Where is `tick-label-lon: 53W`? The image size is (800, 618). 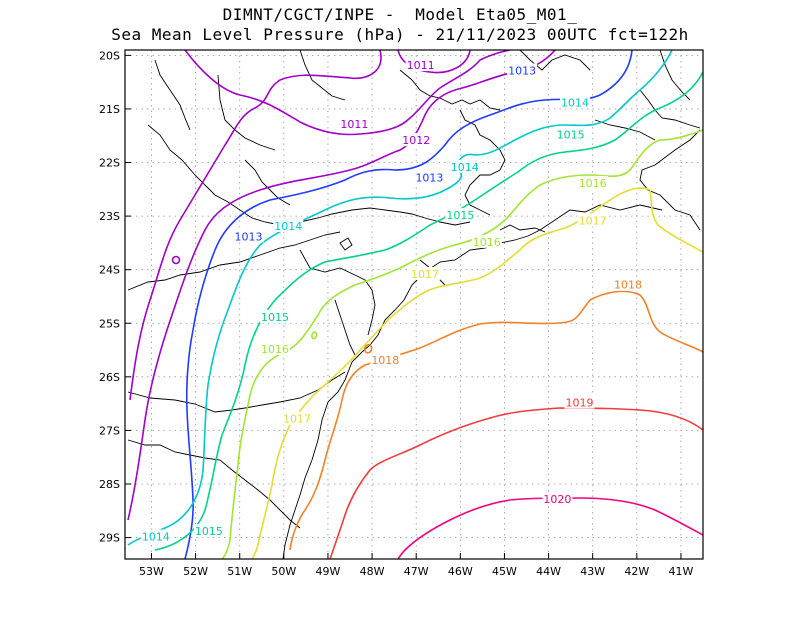
tick-label-lon: 53W is located at coordinates (151, 571).